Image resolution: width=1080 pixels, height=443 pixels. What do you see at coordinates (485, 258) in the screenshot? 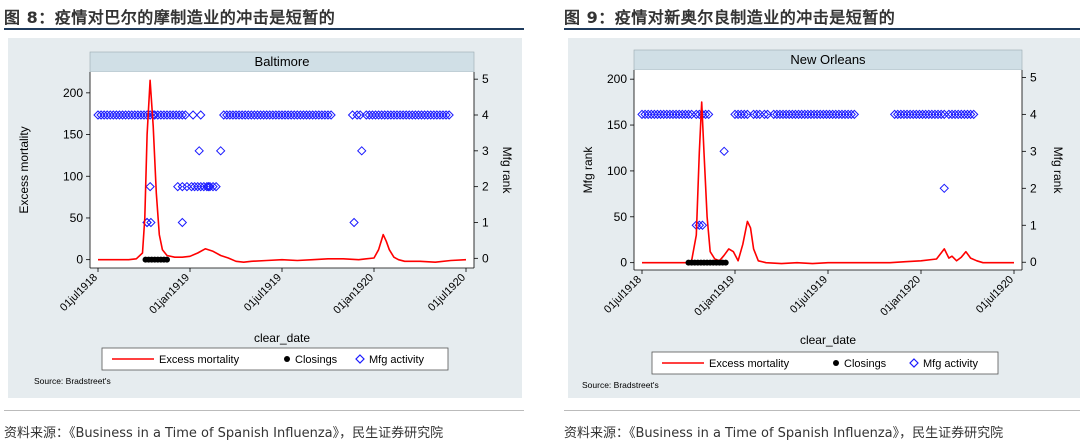
I see `y2-tick-label: 0` at bounding box center [485, 258].